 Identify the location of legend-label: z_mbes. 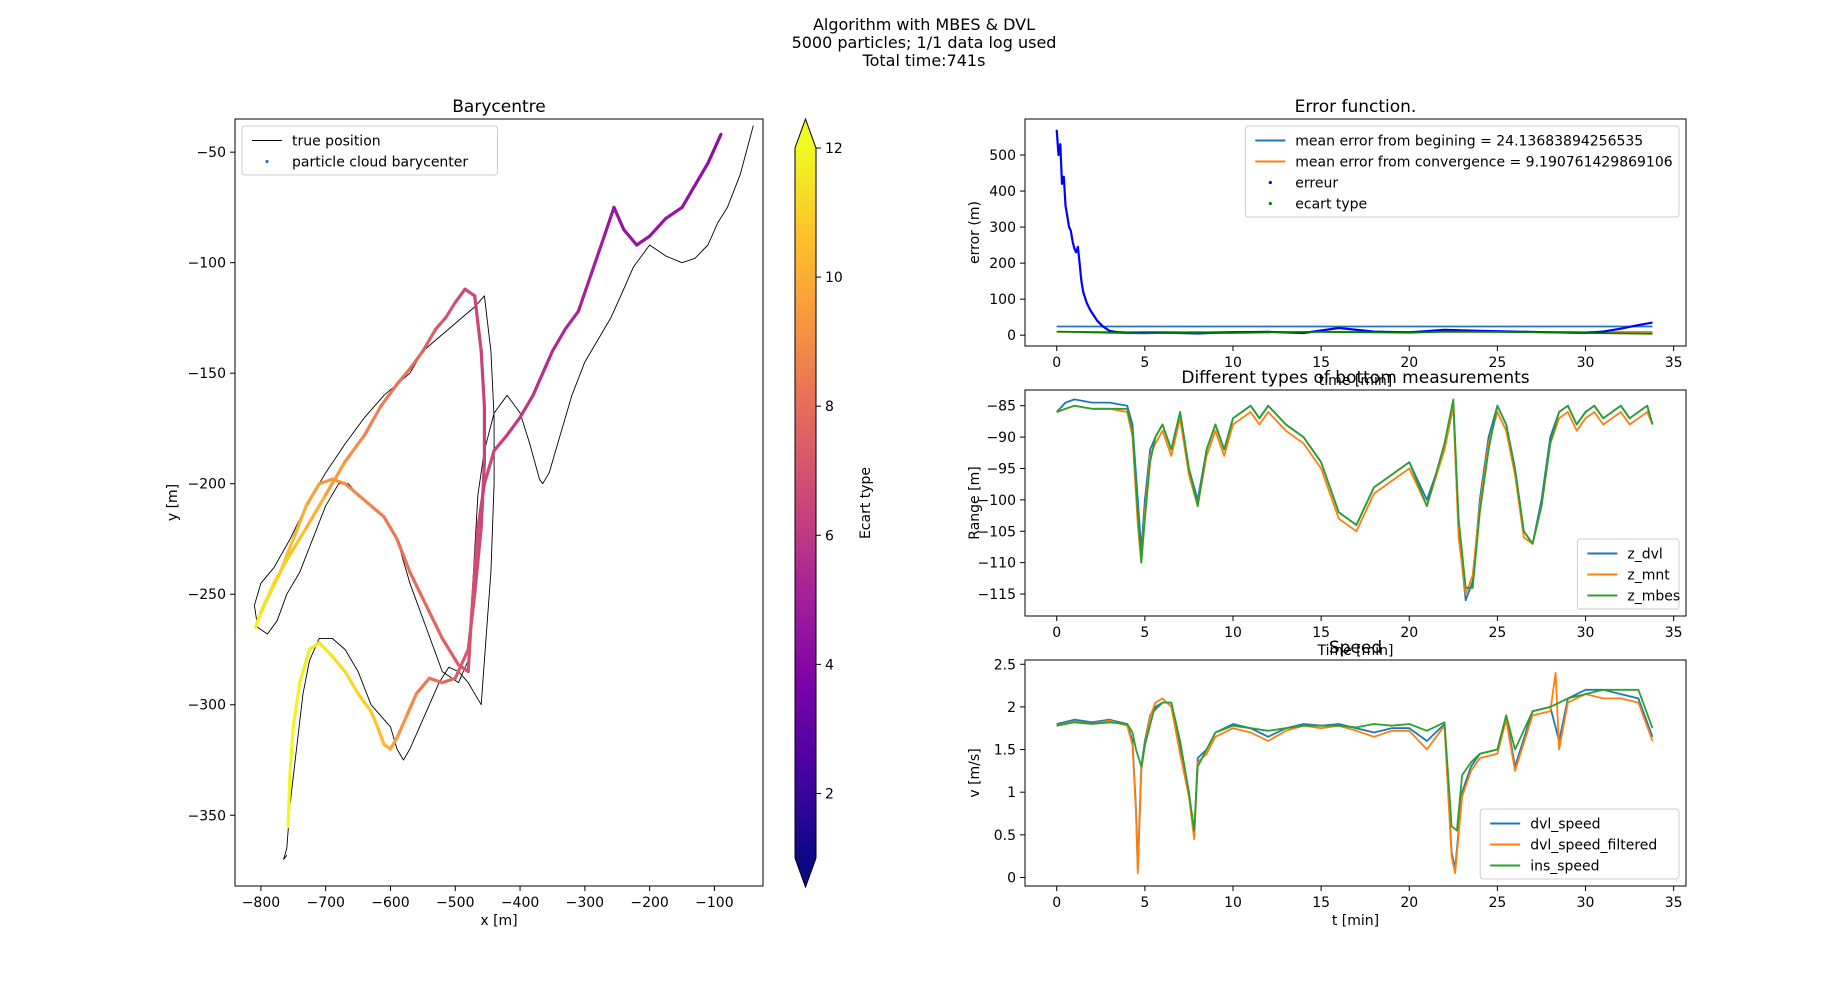
(1653, 597).